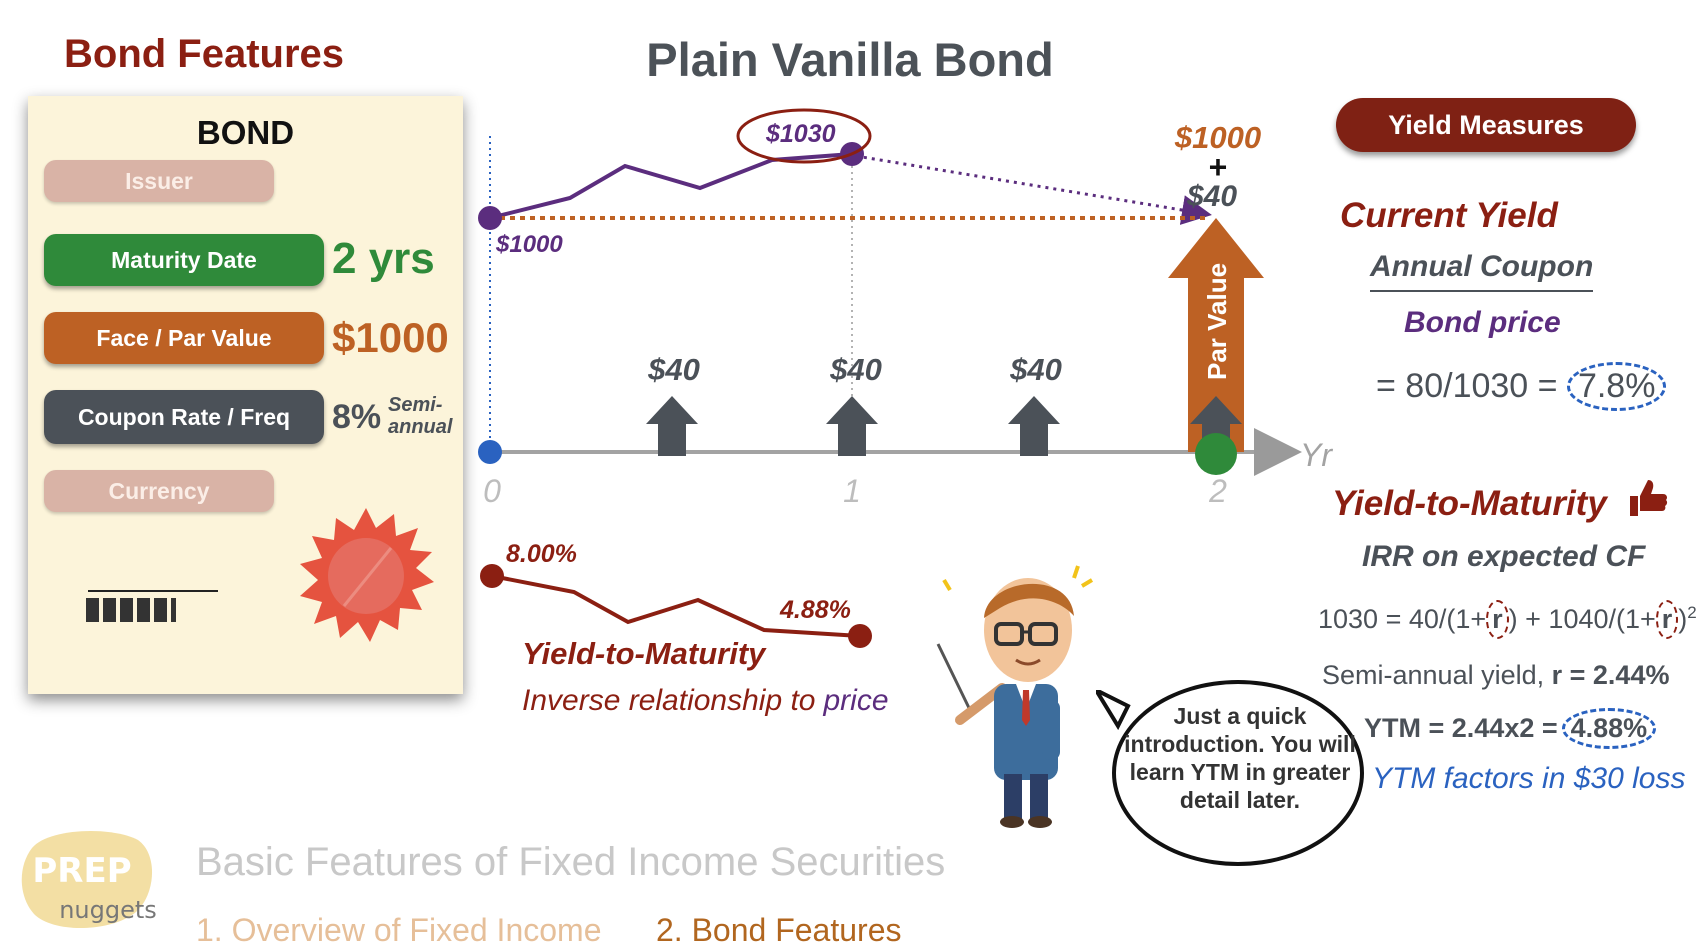 The height and width of the screenshot is (952, 1708). Describe the element at coordinates (399, 930) in the screenshot. I see `footer-nav-item-1: 1. Overview of Fixed Income` at that location.